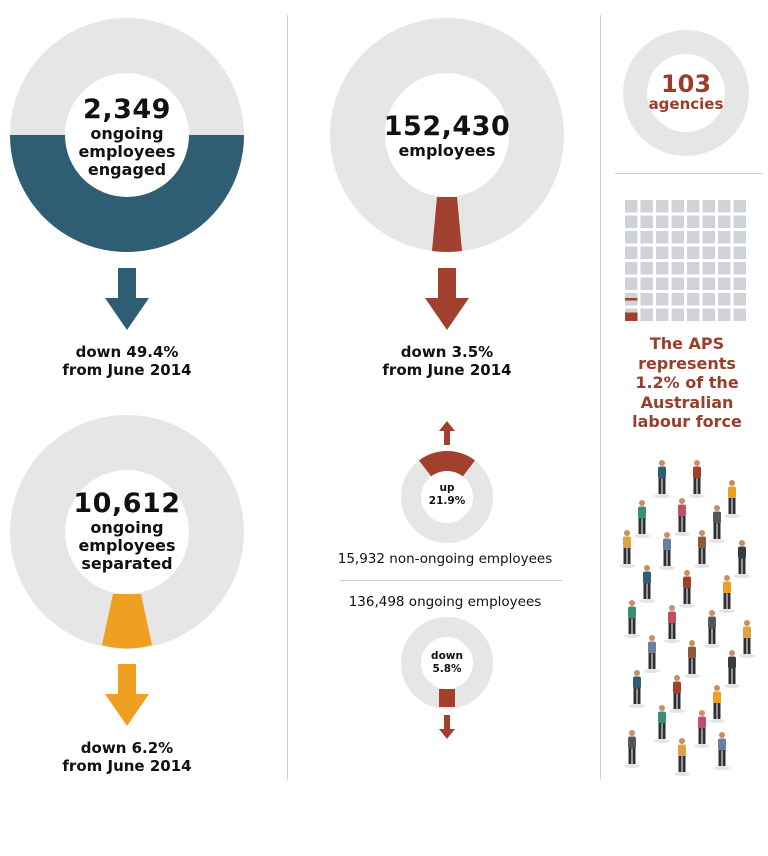 The image size is (768, 856). I want to click on total-value: 152,430, so click(447, 126).